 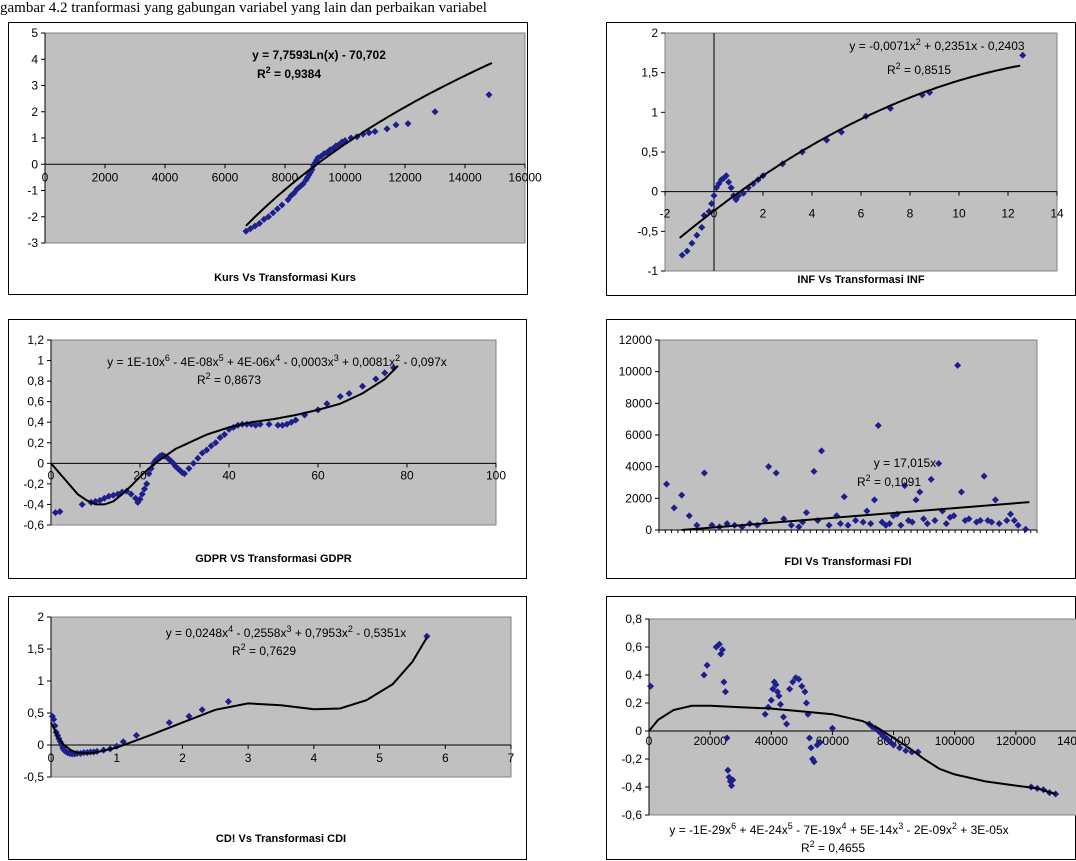 What do you see at coordinates (281, 697) in the screenshot?
I see `plot-area` at bounding box center [281, 697].